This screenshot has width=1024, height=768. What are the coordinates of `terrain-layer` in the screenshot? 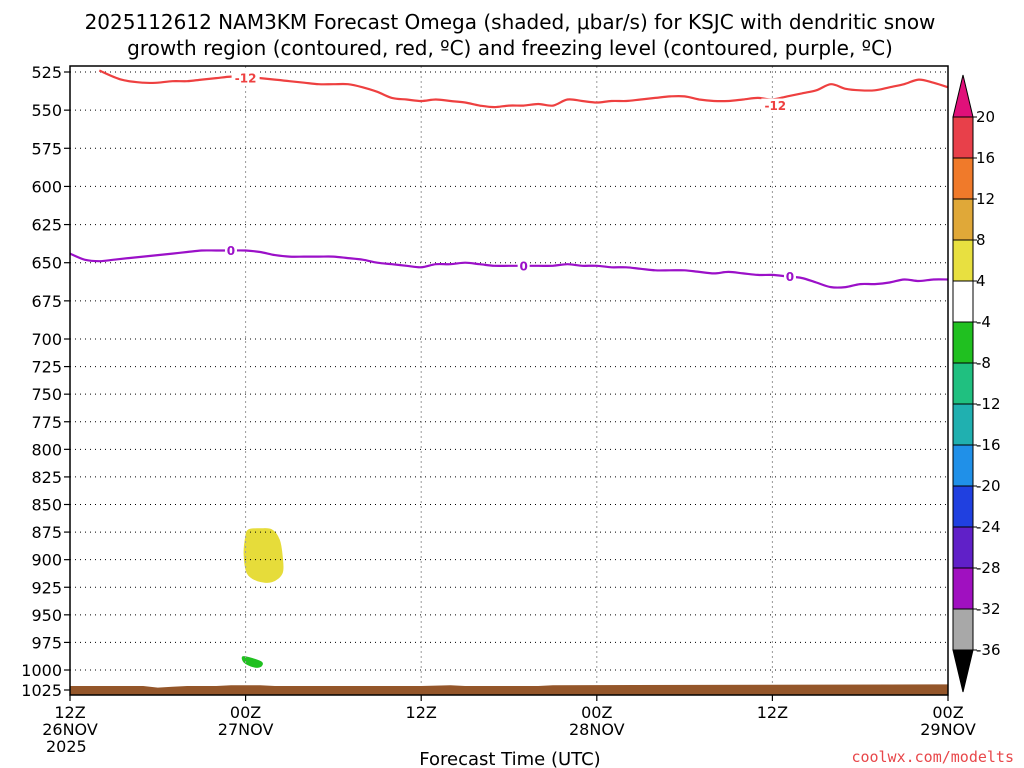 It's located at (509, 689).